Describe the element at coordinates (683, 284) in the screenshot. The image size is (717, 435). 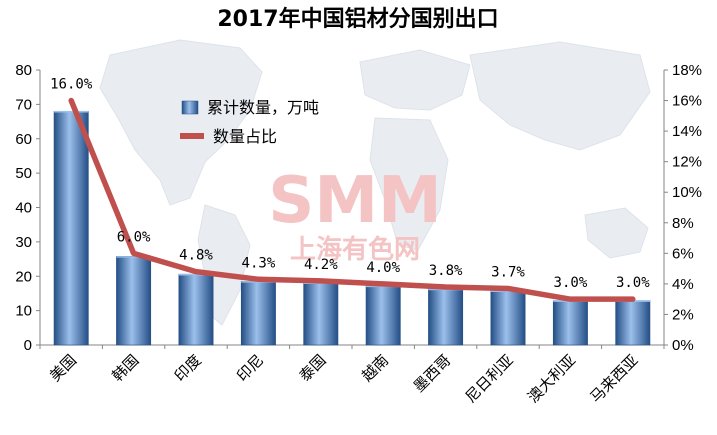
I see `y-right-tick-label: 4%` at that location.